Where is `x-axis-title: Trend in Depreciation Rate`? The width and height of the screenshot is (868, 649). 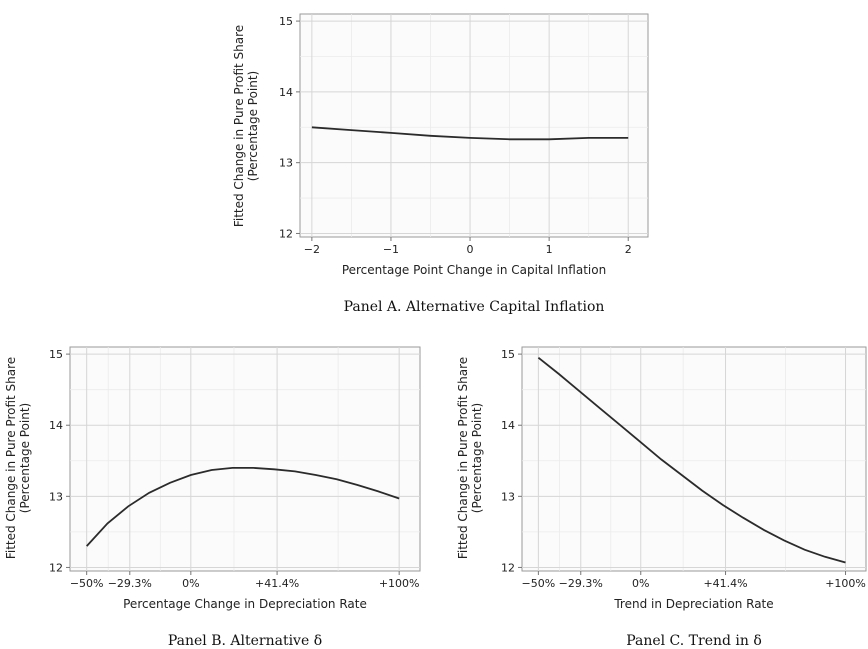 x-axis-title: Trend in Depreciation Rate is located at coordinates (693, 604).